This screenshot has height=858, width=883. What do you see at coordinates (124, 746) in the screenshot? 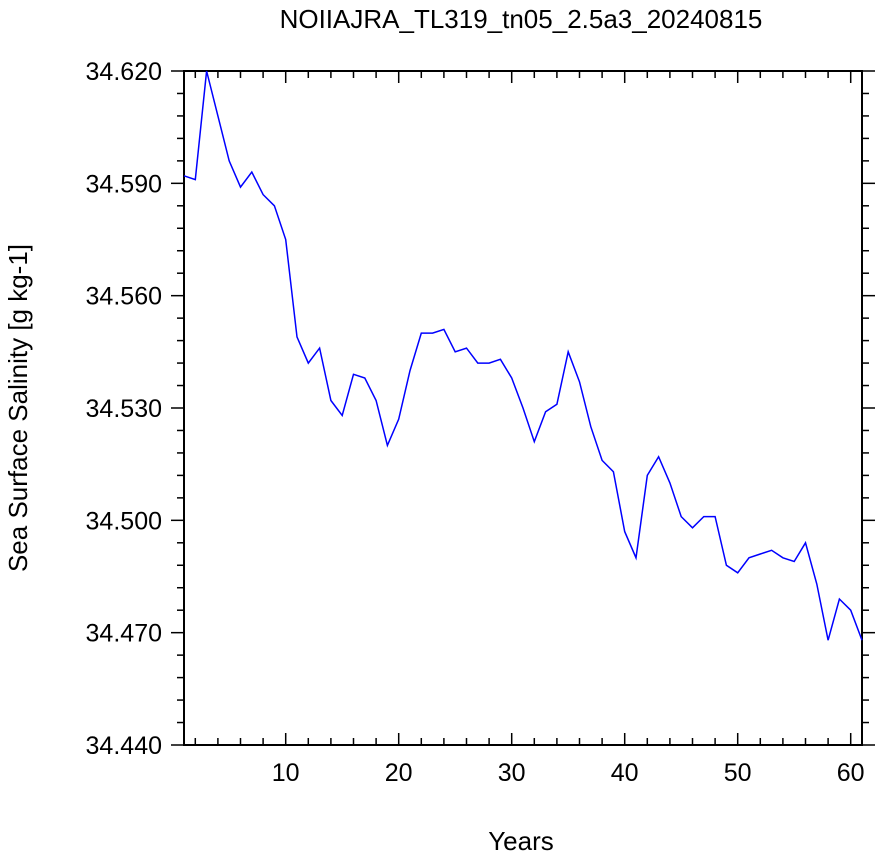
I see `y-tick-label: 34.440` at bounding box center [124, 746].